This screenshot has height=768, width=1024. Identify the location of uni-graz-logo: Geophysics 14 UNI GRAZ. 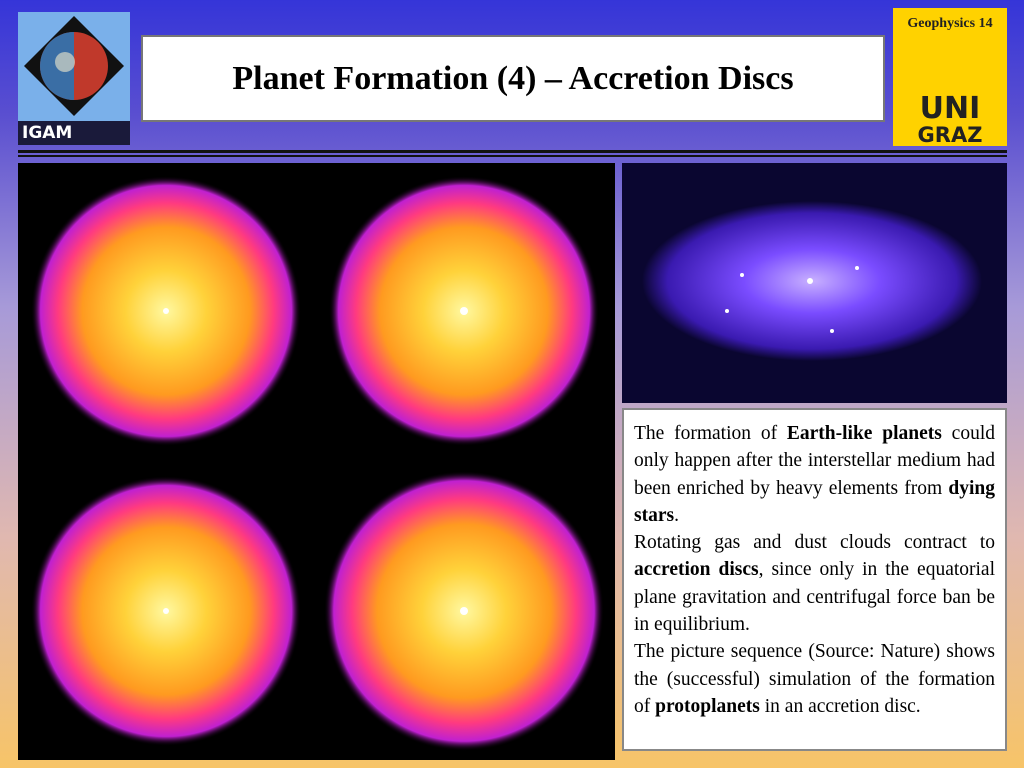
(950, 77).